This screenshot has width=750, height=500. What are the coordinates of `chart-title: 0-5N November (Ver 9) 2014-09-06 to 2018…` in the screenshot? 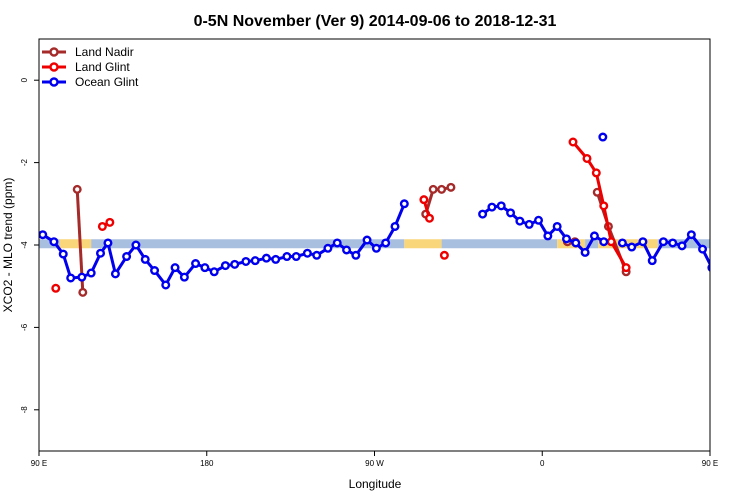 It's located at (375, 21).